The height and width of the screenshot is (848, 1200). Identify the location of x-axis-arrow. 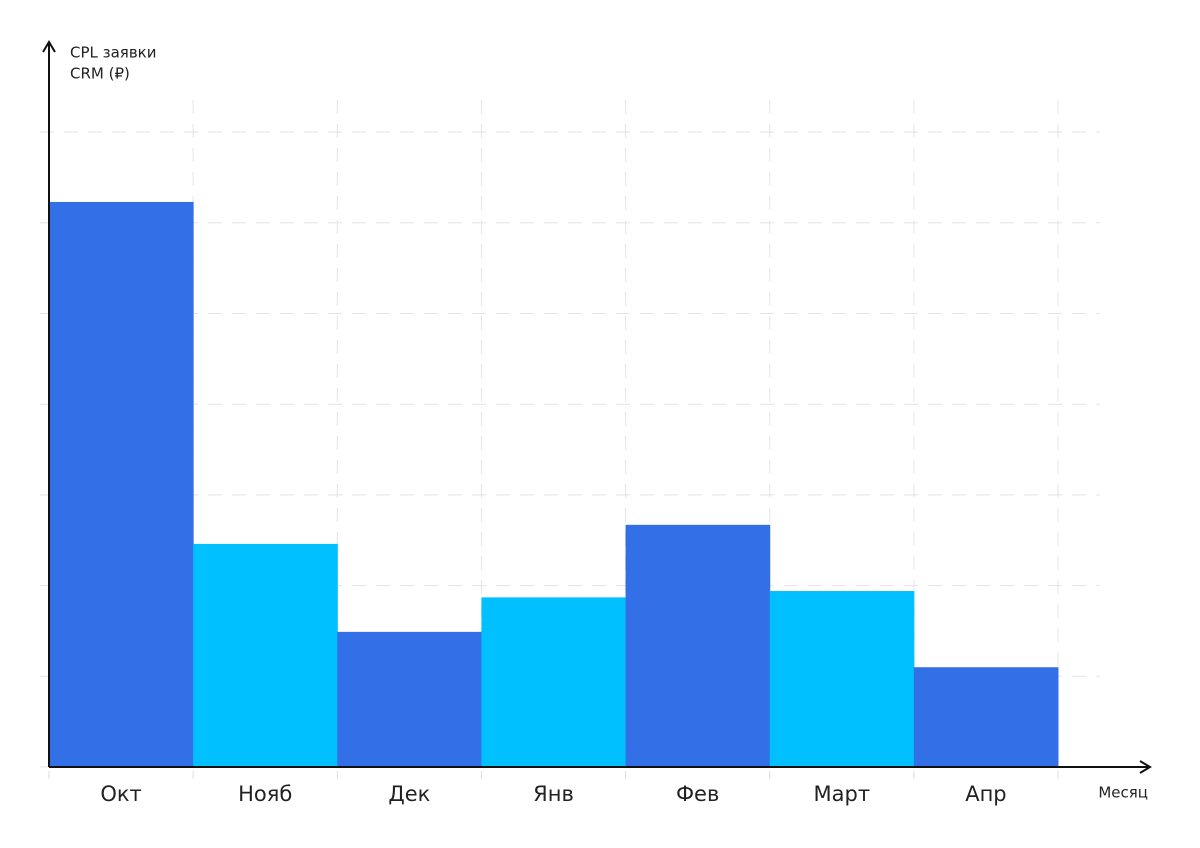
(1145, 767).